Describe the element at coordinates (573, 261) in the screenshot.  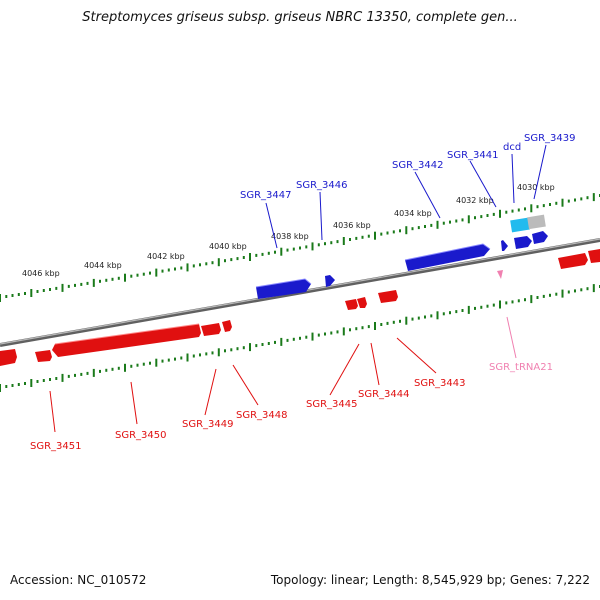
I see `gene-sgr-3438-arrow` at that location.